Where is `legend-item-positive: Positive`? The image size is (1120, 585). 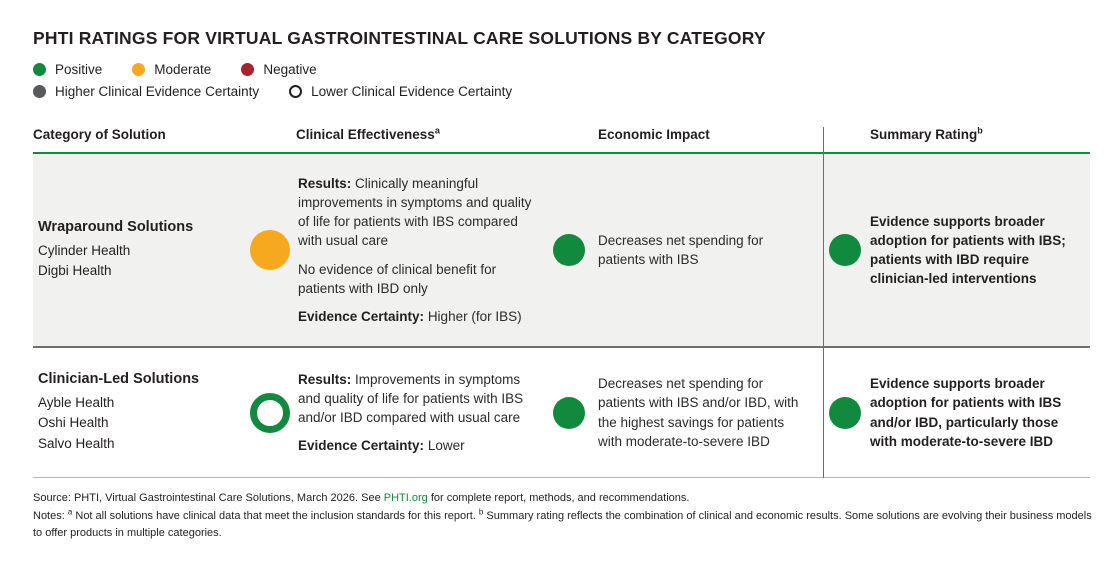 legend-item-positive: Positive is located at coordinates (67, 69).